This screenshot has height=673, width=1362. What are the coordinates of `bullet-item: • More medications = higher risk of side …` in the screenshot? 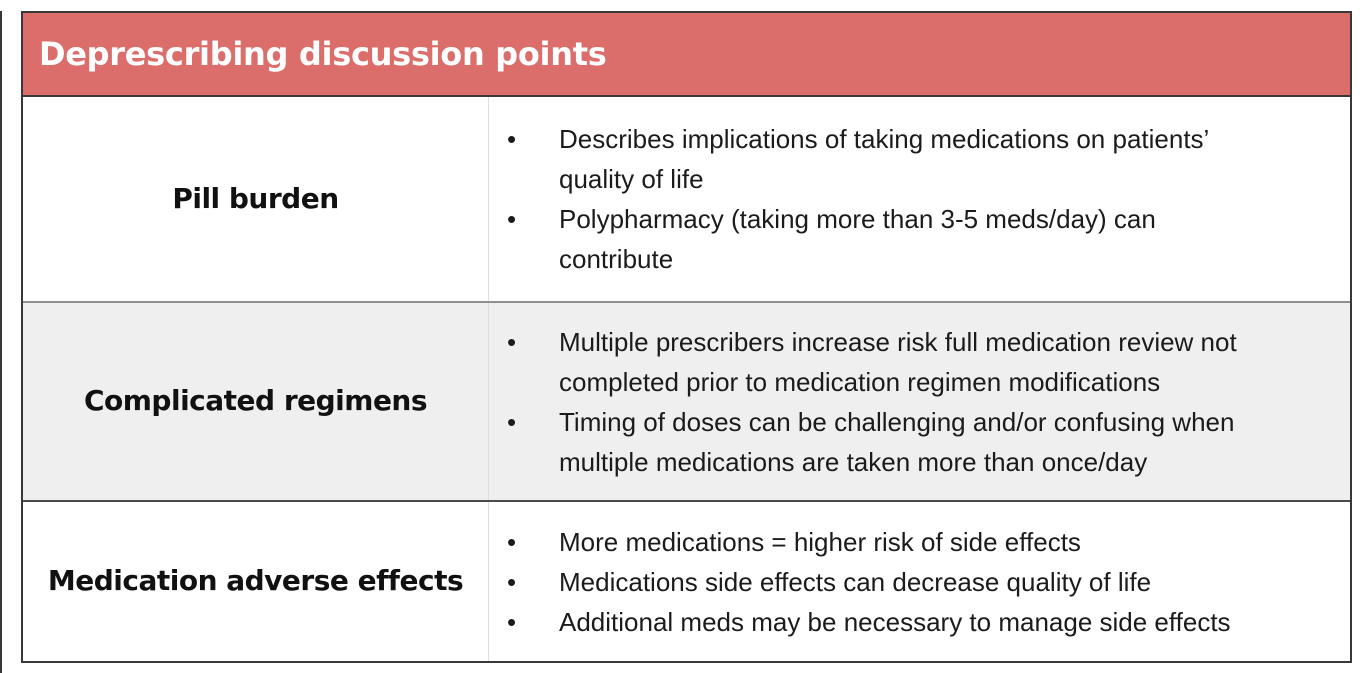 It's located at (919, 542).